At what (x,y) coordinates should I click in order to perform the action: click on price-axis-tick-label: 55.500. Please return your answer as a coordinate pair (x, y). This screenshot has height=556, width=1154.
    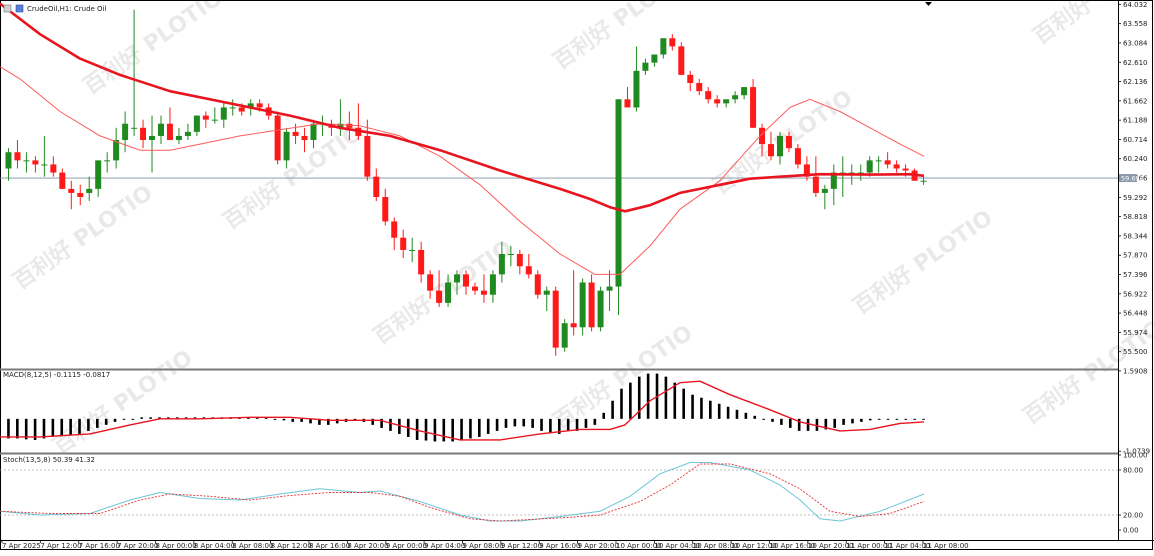
    Looking at the image, I should click on (1135, 352).